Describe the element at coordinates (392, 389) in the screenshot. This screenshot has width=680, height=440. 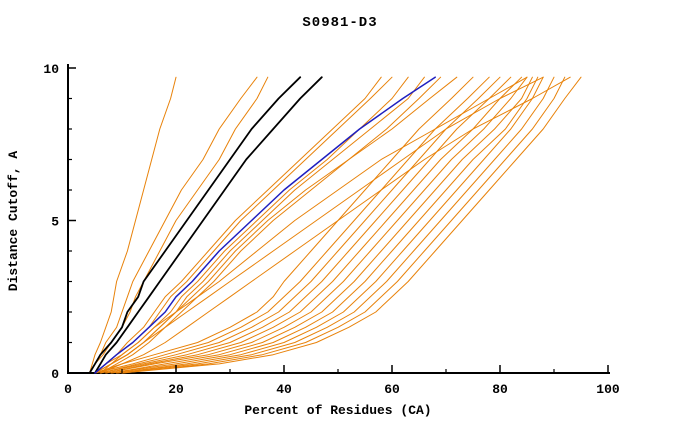
I see `x-tick-label: 60` at that location.